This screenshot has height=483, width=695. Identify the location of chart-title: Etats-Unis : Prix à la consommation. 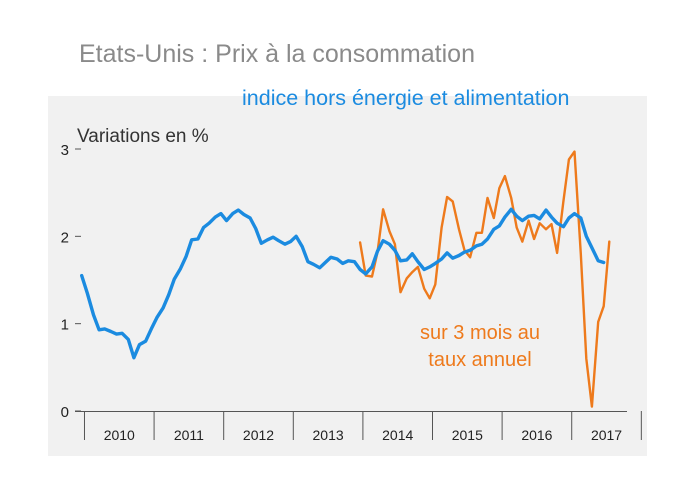
(277, 54).